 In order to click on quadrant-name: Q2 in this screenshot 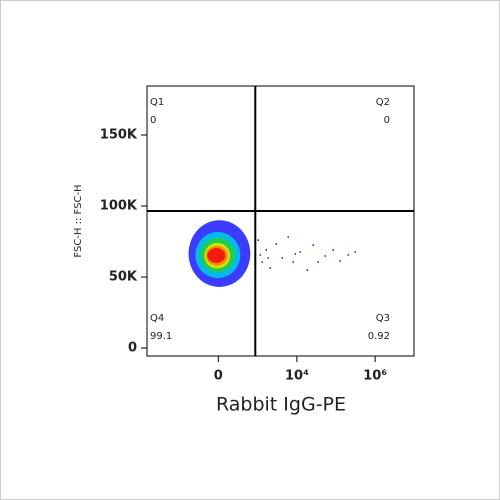, I will do `click(383, 102)`.